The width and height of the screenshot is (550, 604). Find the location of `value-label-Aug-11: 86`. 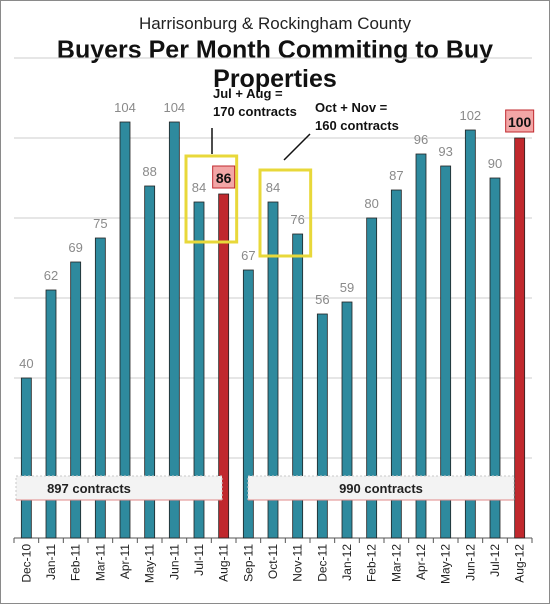

value-label-Aug-11: 86 is located at coordinates (224, 178).